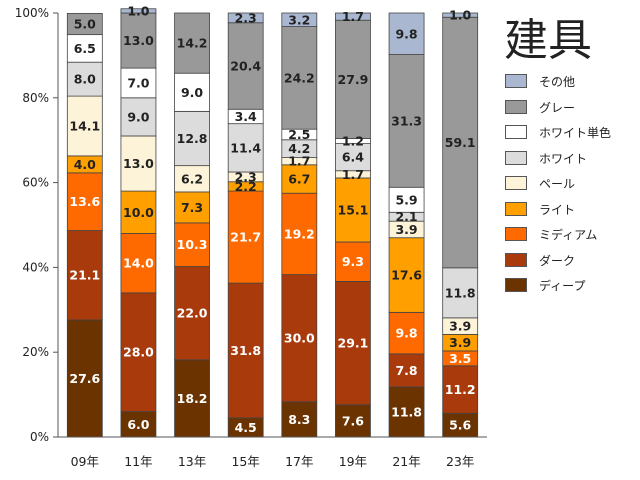 The width and height of the screenshot is (640, 480). What do you see at coordinates (460, 142) in the screenshot?
I see `data-label: 59.1` at bounding box center [460, 142].